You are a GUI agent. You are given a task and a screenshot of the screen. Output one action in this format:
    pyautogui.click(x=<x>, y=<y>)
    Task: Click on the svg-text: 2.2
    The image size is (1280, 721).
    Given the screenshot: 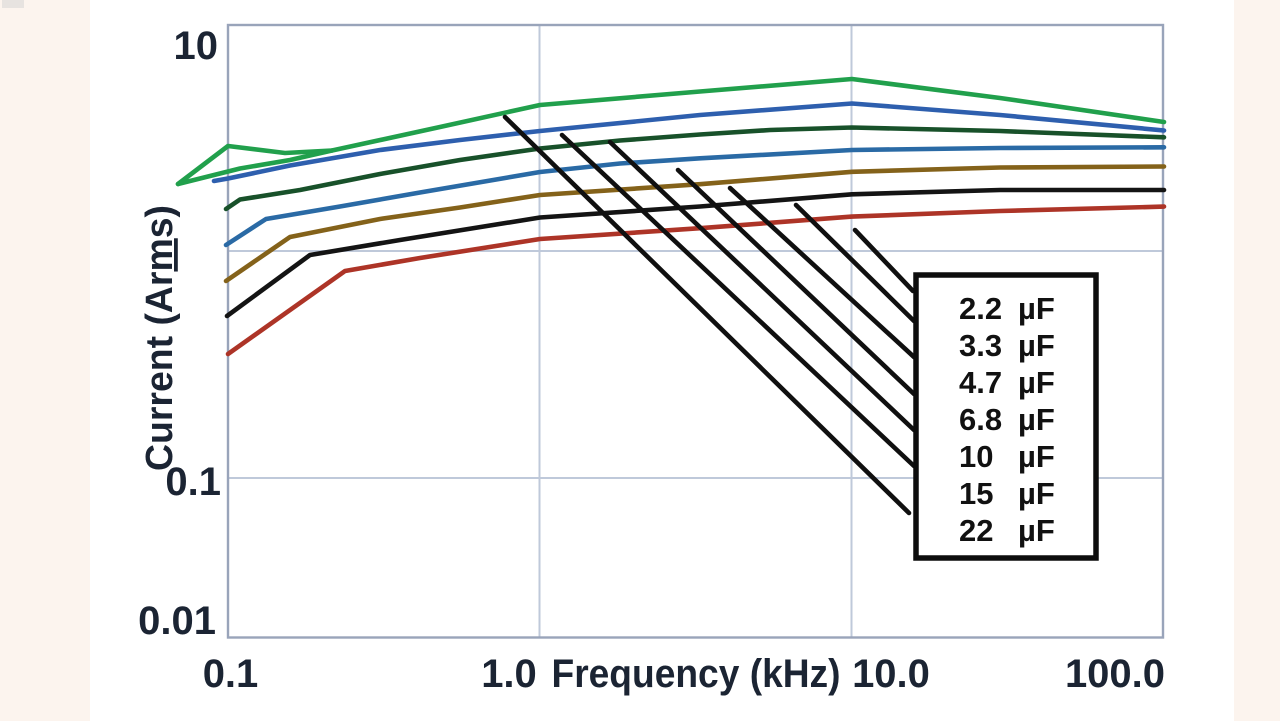 What is the action you would take?
    pyautogui.click(x=980, y=308)
    